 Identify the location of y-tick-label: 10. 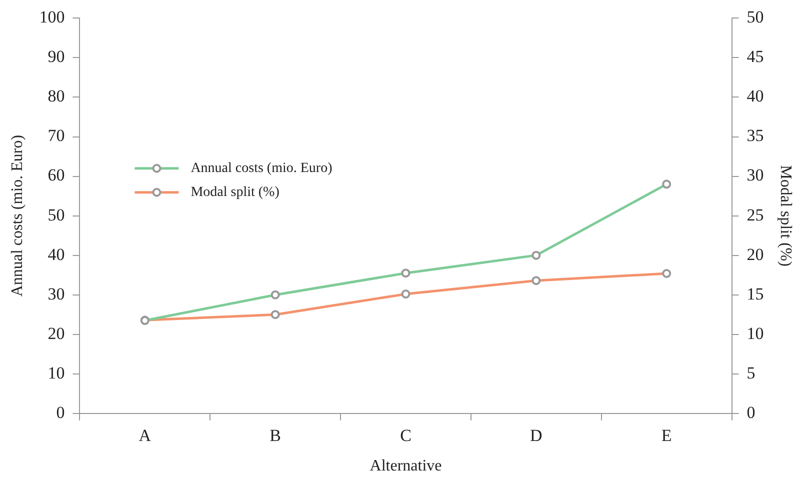
(56, 372).